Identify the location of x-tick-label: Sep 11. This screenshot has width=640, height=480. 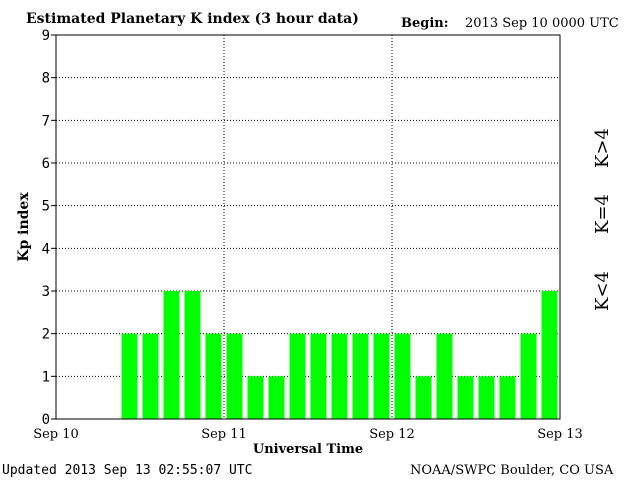
(224, 434).